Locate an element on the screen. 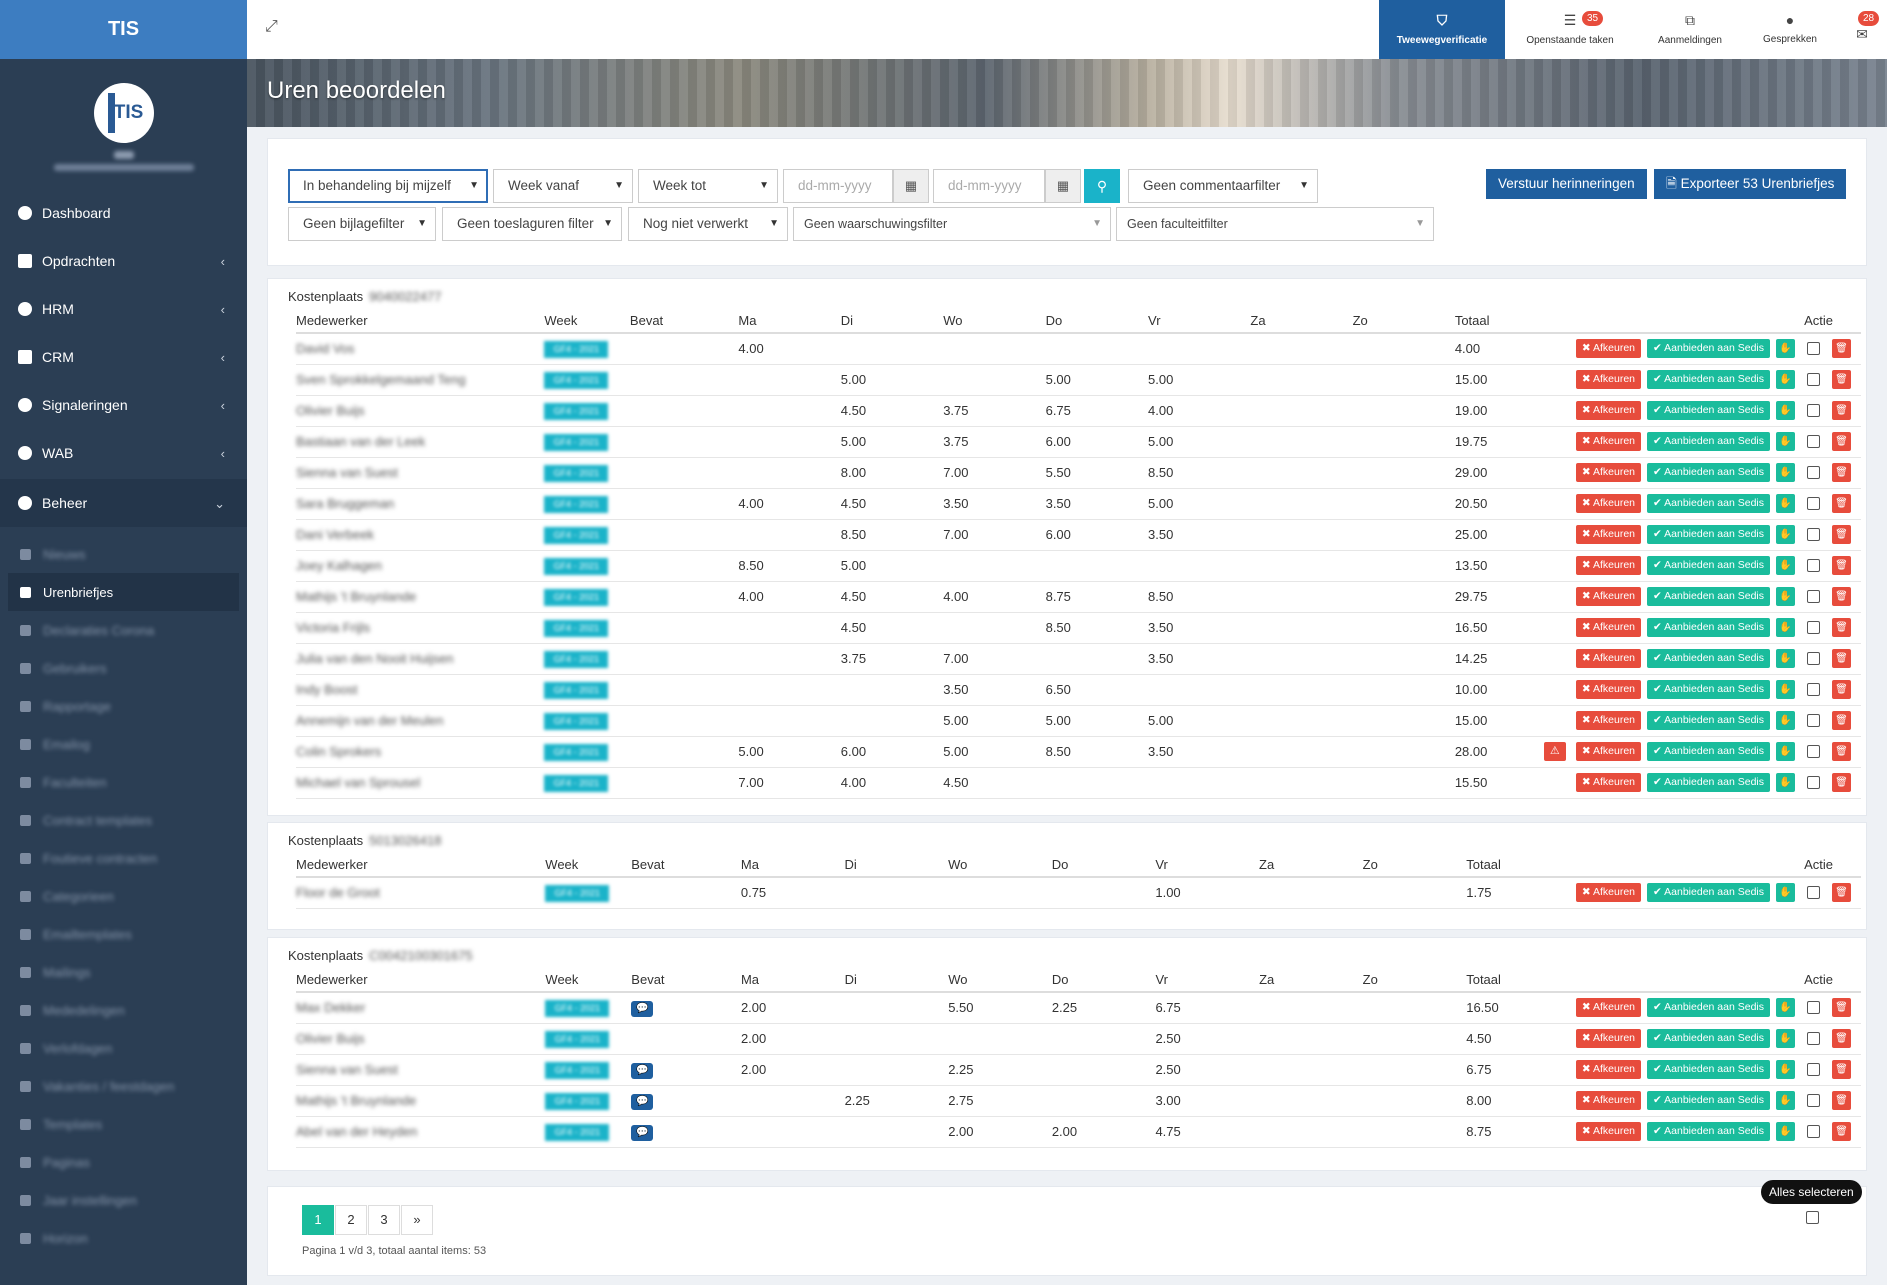 The height and width of the screenshot is (1285, 1887). employee-name: Sara Bruggeman is located at coordinates (345, 503).